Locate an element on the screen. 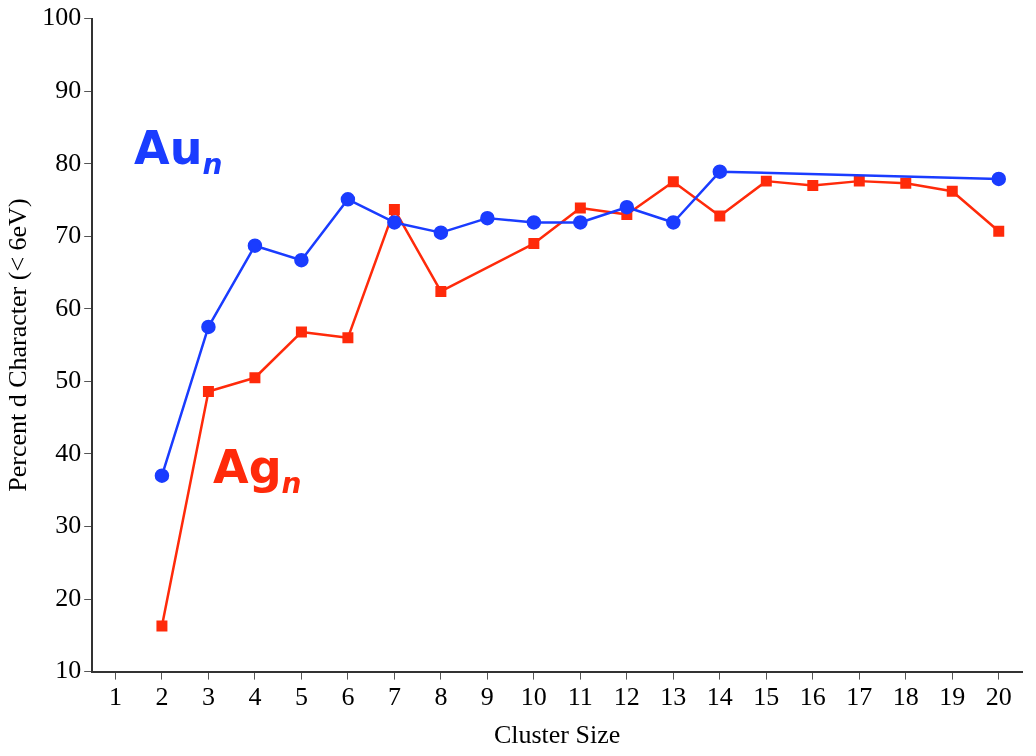 This screenshot has height=756, width=1036. x-tick-label: 7 is located at coordinates (394, 697).